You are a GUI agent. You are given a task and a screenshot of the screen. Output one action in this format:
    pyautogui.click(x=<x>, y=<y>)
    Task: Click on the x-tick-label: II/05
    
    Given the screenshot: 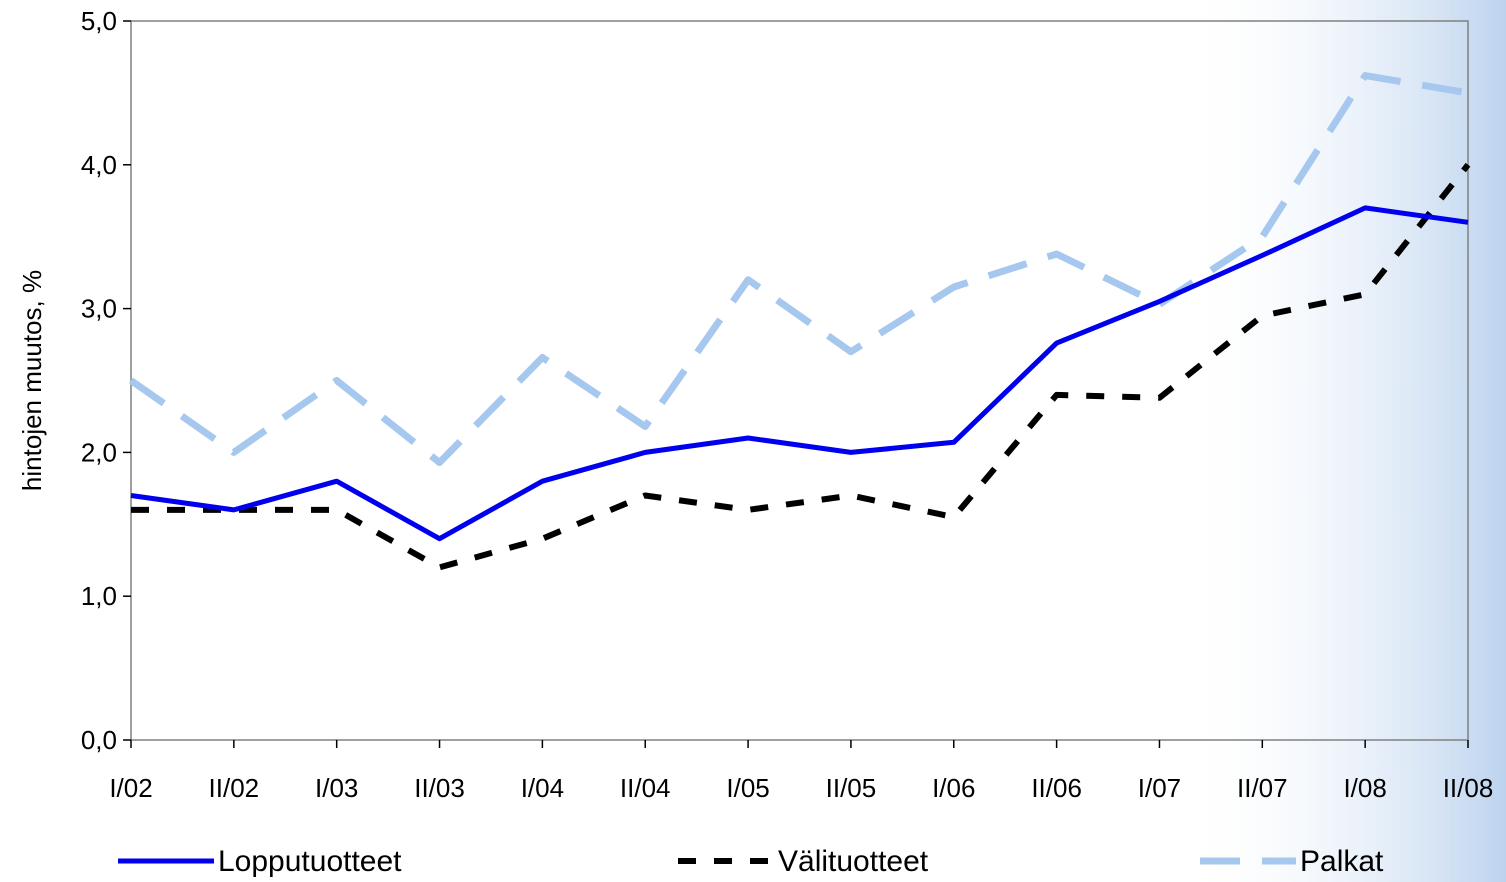 What is the action you would take?
    pyautogui.click(x=851, y=788)
    